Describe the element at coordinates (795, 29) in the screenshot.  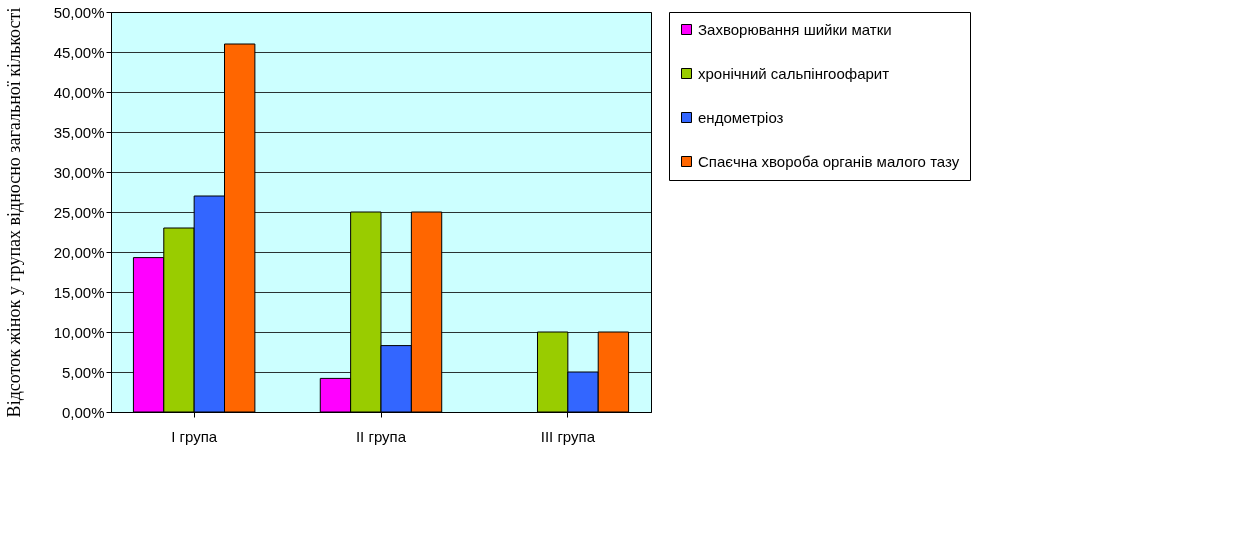
I see `legend-label: Захворювання шийки матки` at that location.